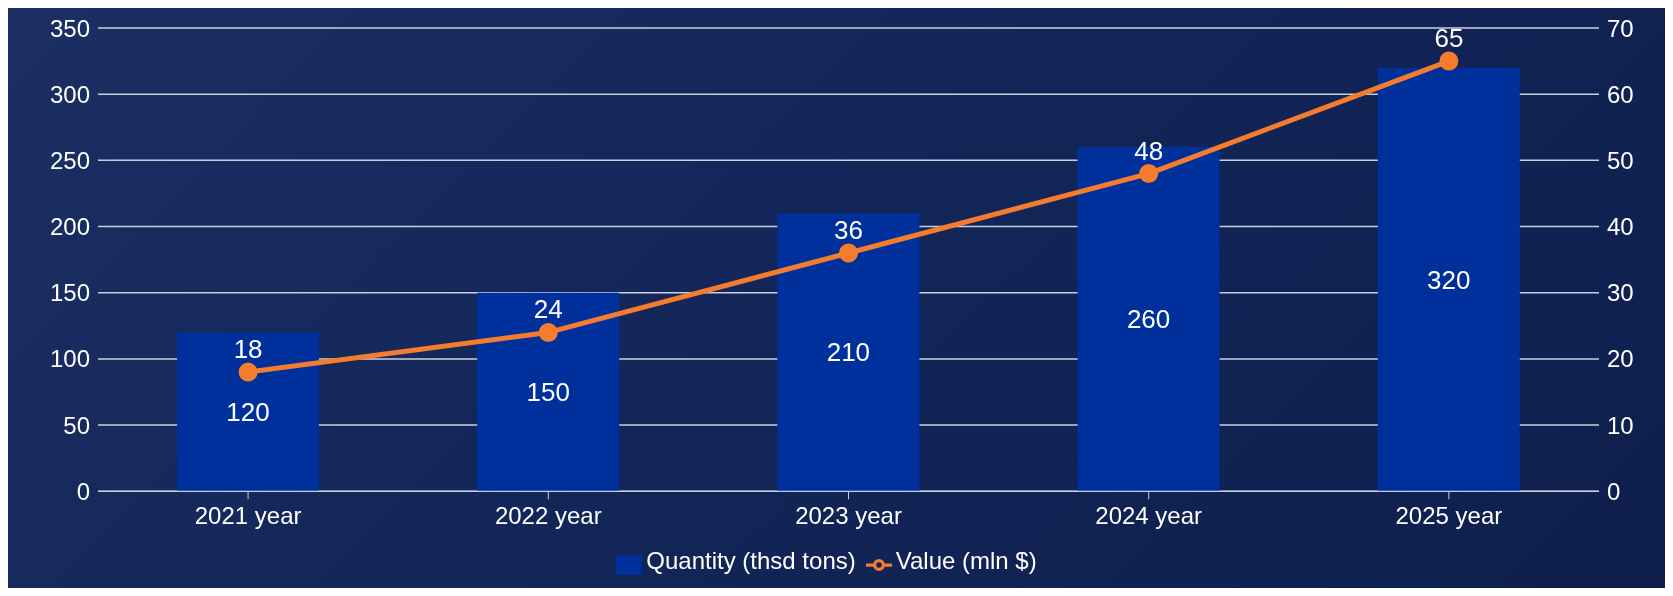  I want to click on data-label: 18, so click(248, 349).